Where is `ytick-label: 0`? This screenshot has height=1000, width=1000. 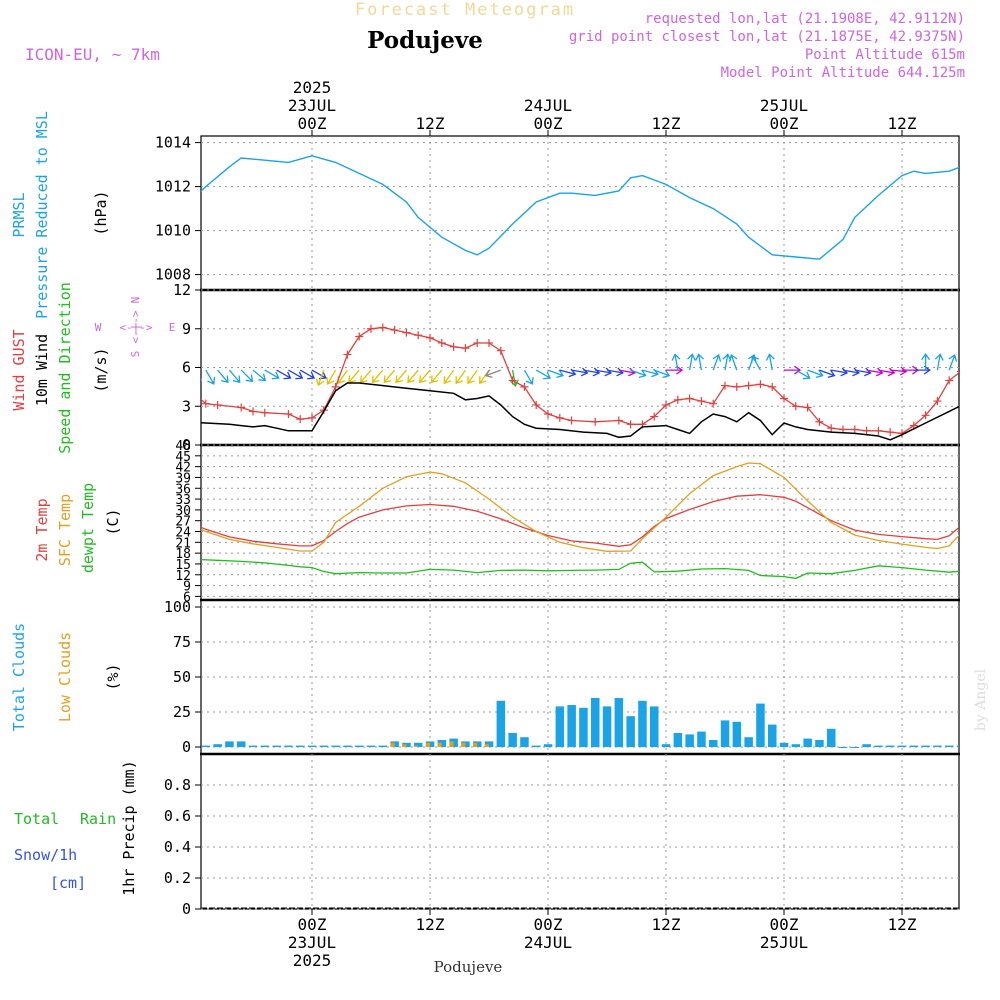
ytick-label: 0 is located at coordinates (186, 747).